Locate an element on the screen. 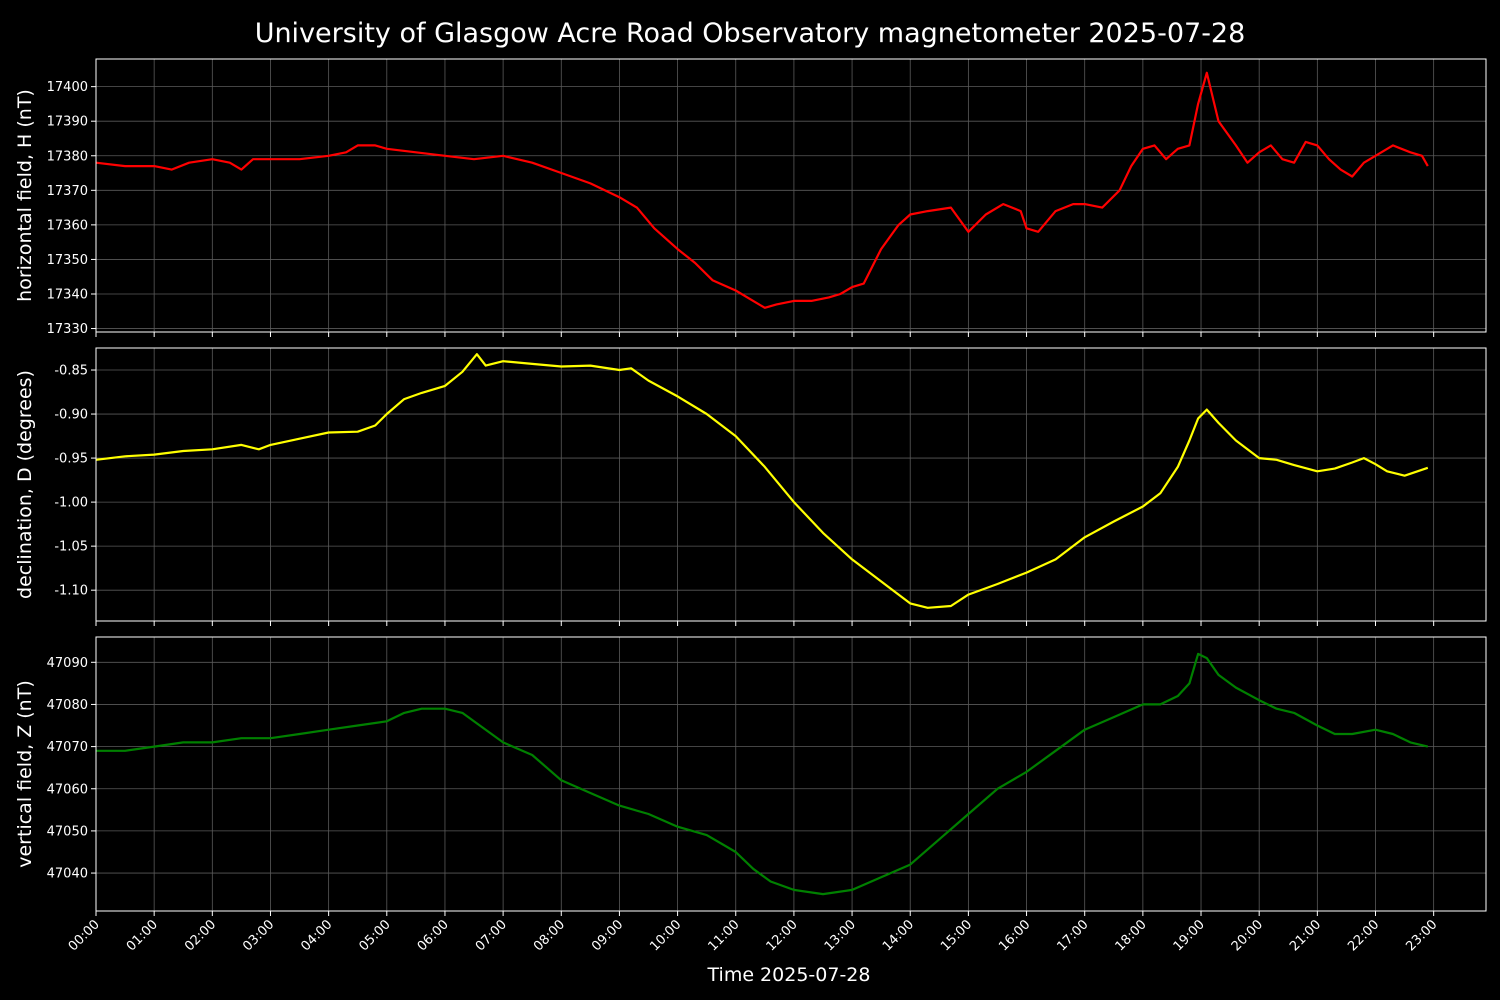  y-tick-label: 47080 is located at coordinates (67, 705).